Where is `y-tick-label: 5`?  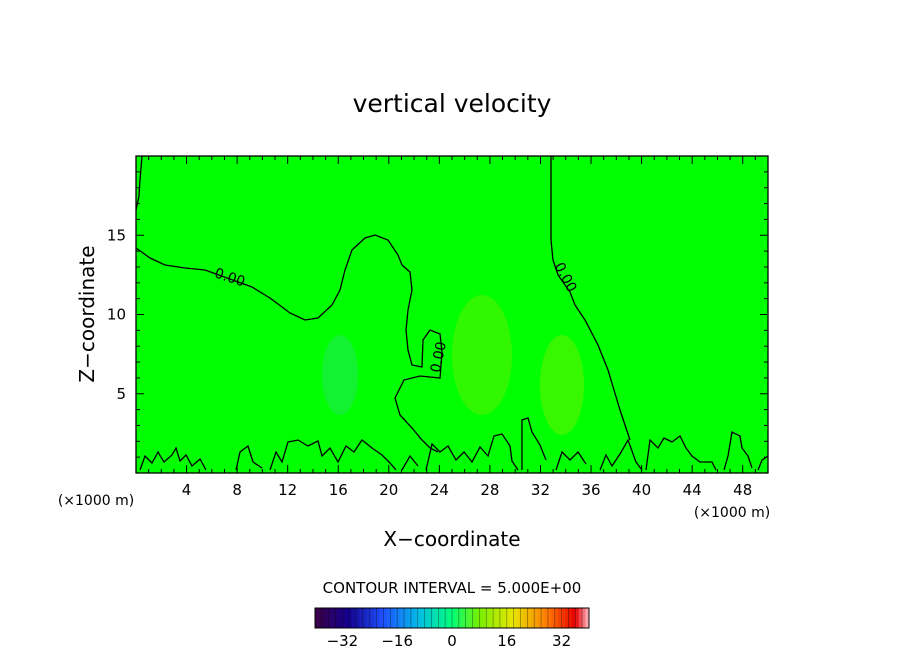 y-tick-label: 5 is located at coordinates (121, 394).